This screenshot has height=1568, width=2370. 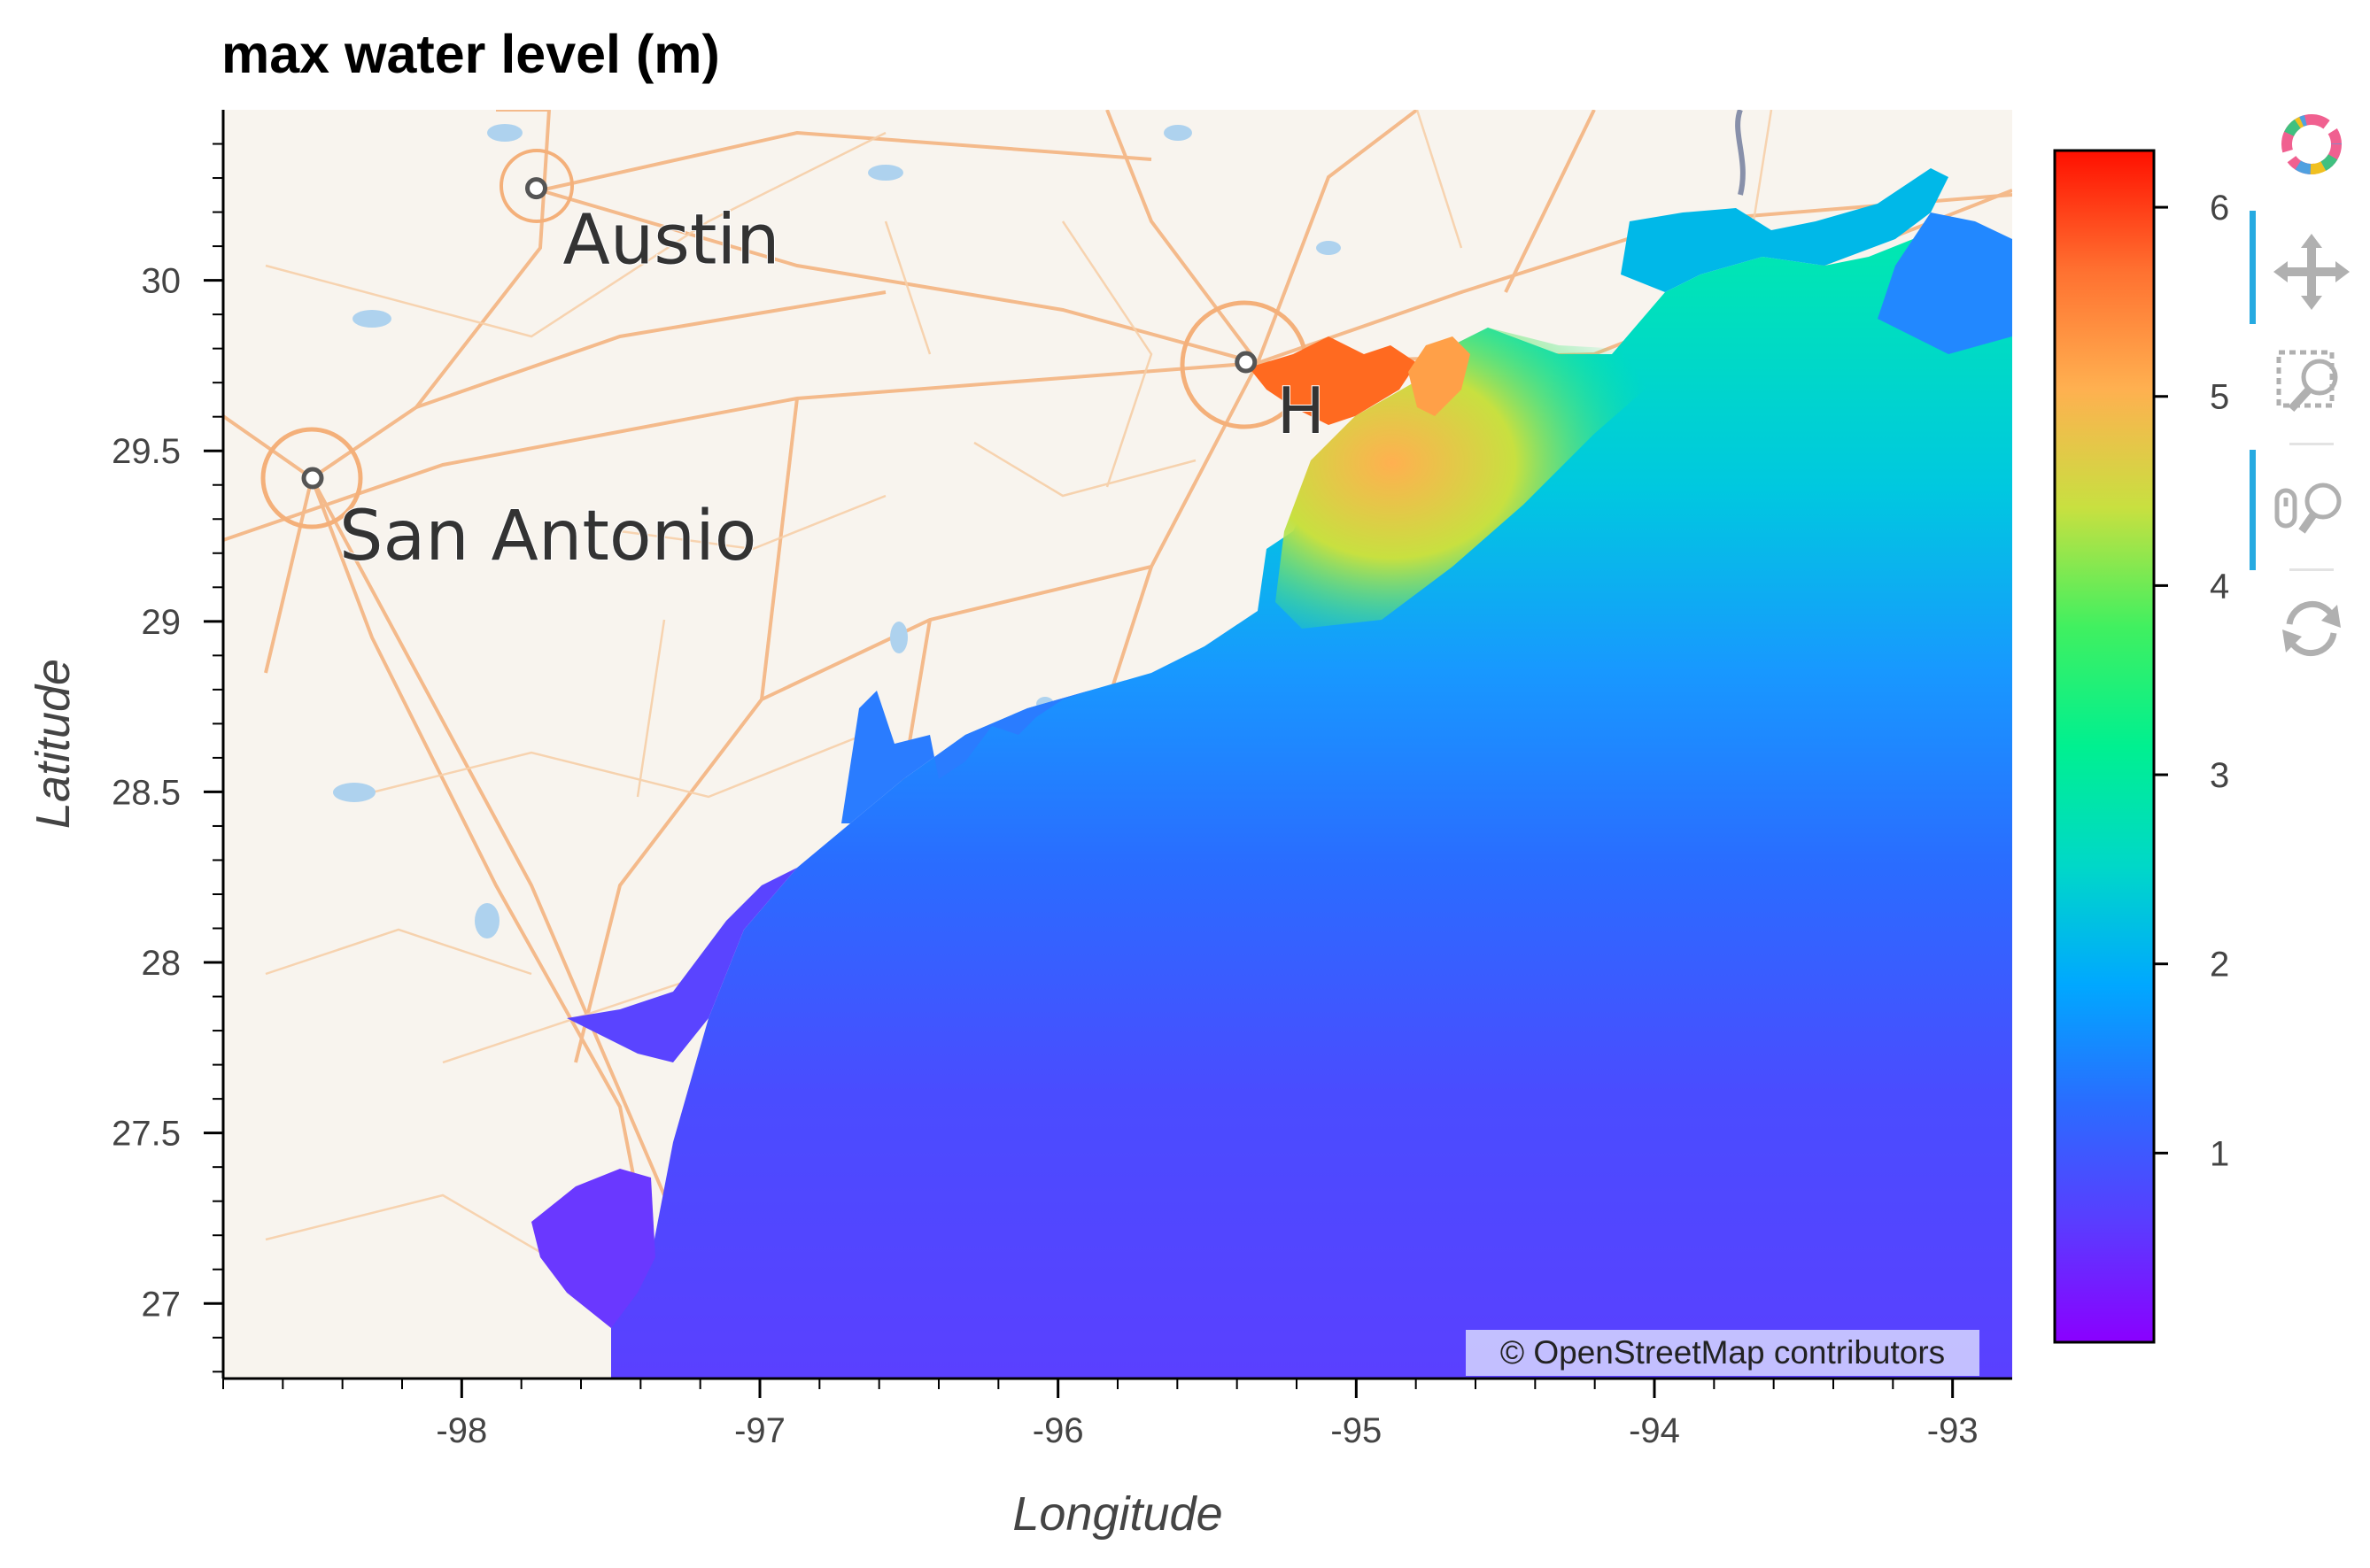 What do you see at coordinates (1301, 411) in the screenshot?
I see `city-label: H` at bounding box center [1301, 411].